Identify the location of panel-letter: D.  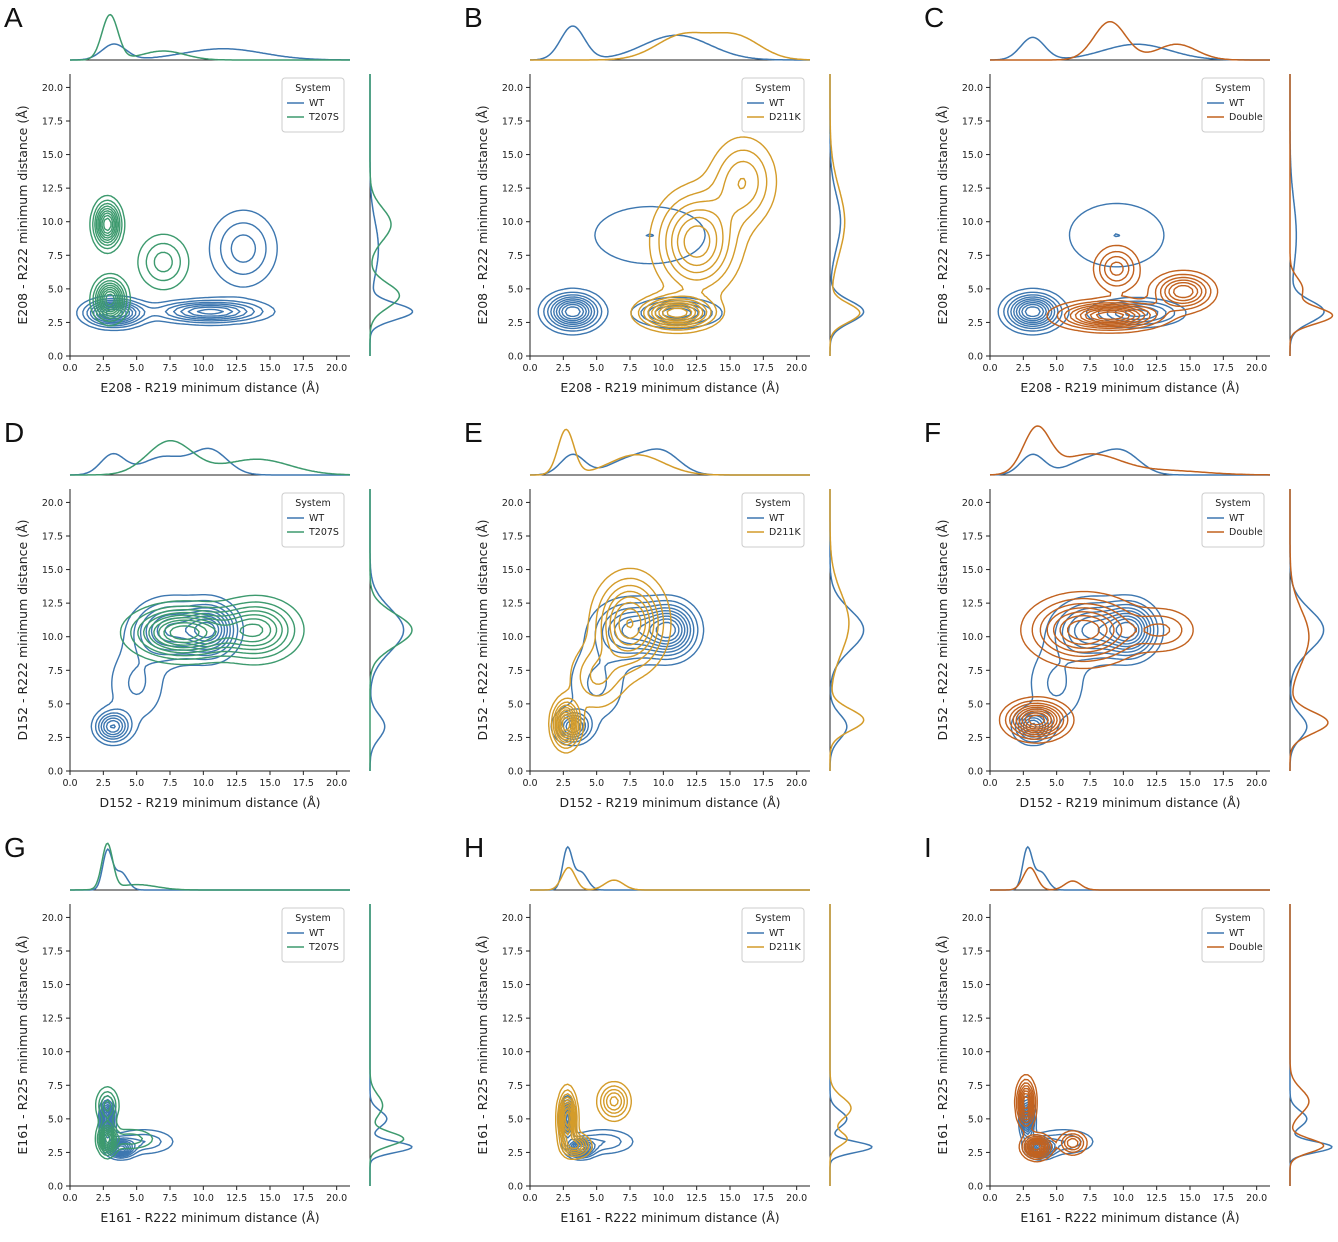
(14, 432).